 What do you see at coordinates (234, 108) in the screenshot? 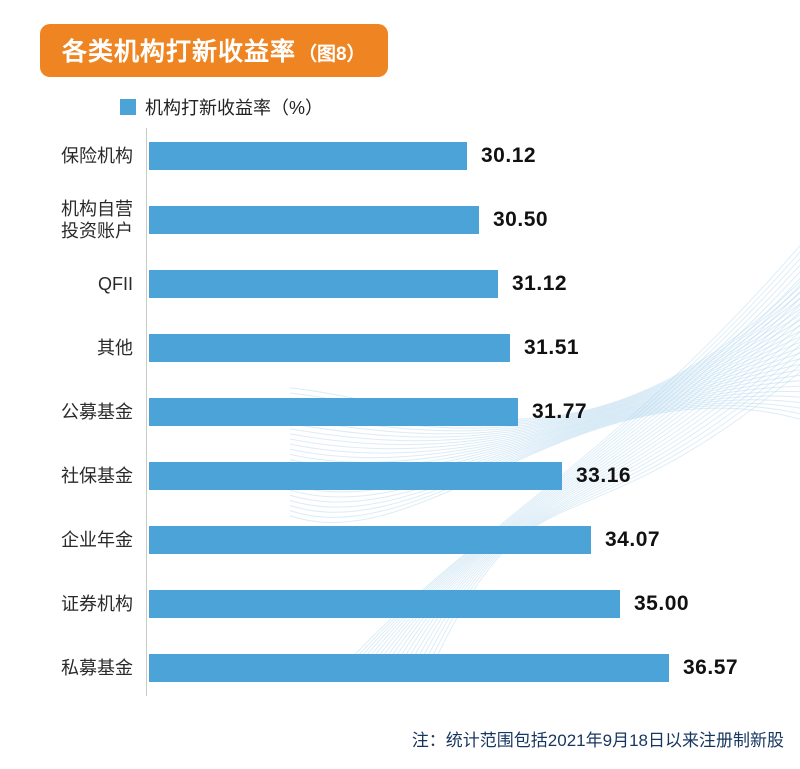
I see `legend-label: 机构打新收益率（%）` at bounding box center [234, 108].